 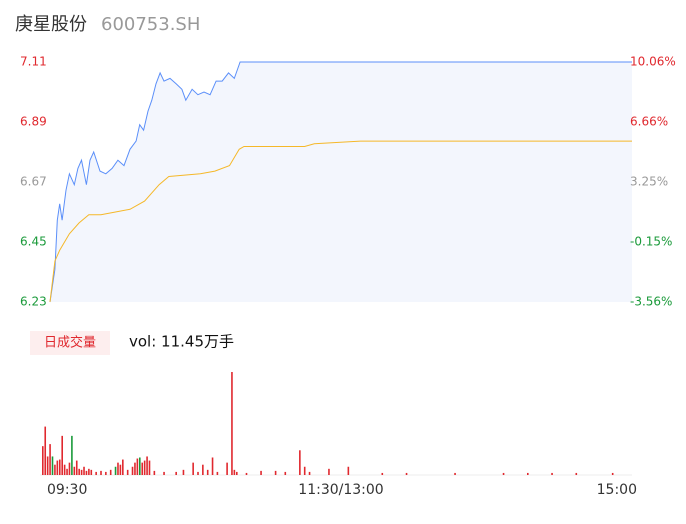 What do you see at coordinates (651, 241) in the screenshot?
I see `y2-tick-label: -0.15%` at bounding box center [651, 241].